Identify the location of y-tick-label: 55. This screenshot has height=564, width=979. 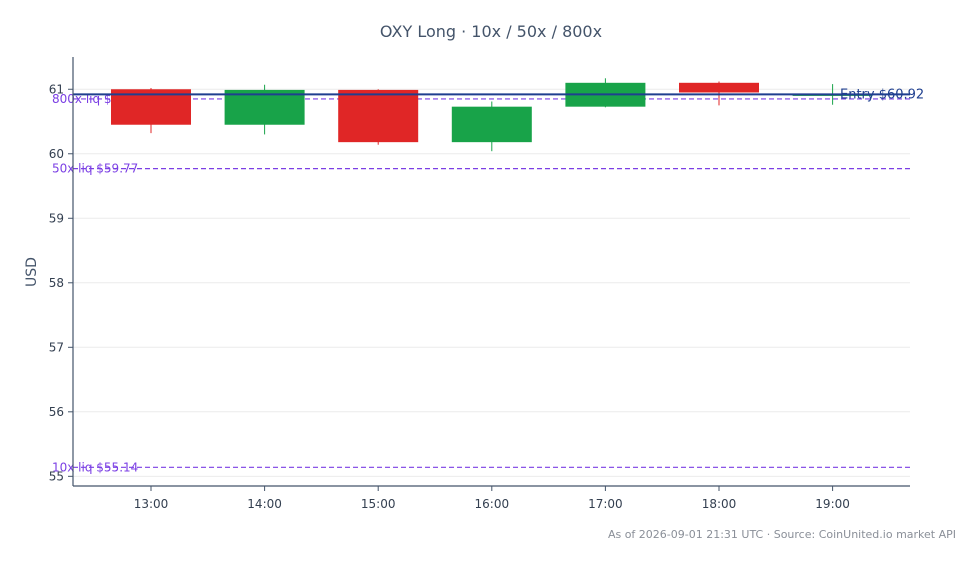
(56, 476).